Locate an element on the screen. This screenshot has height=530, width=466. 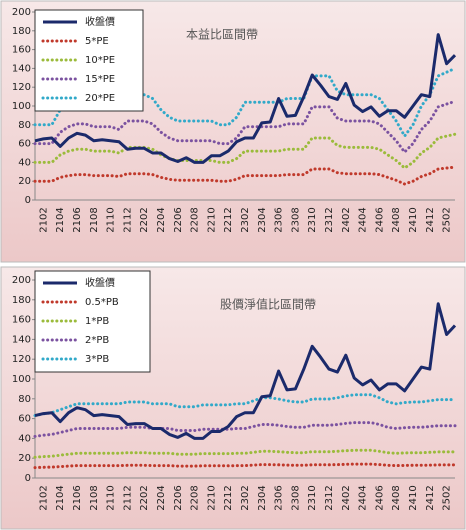
legend-label: 15*PE is located at coordinates (100, 79).